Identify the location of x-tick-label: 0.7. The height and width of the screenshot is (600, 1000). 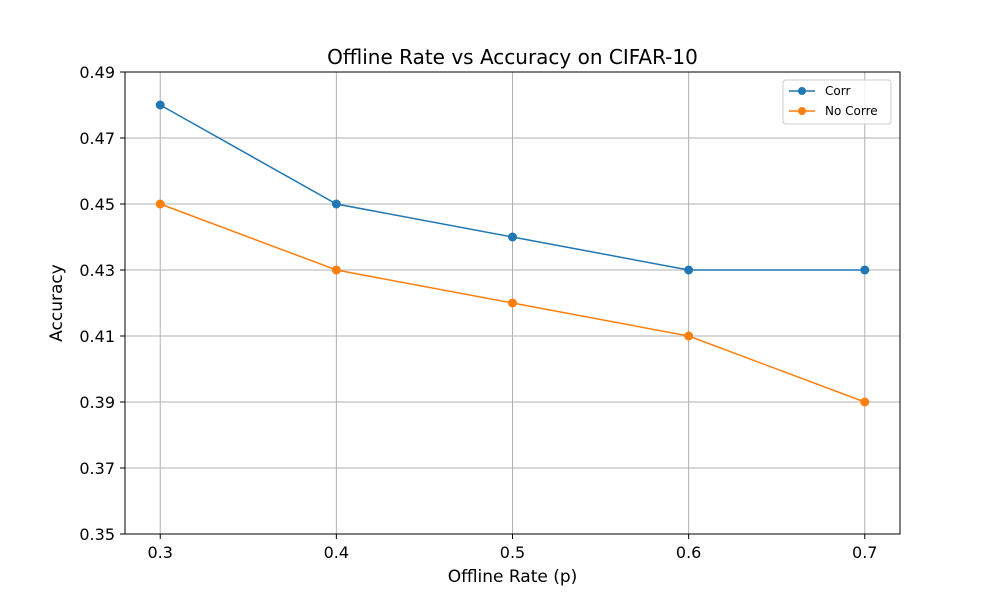
(864, 552).